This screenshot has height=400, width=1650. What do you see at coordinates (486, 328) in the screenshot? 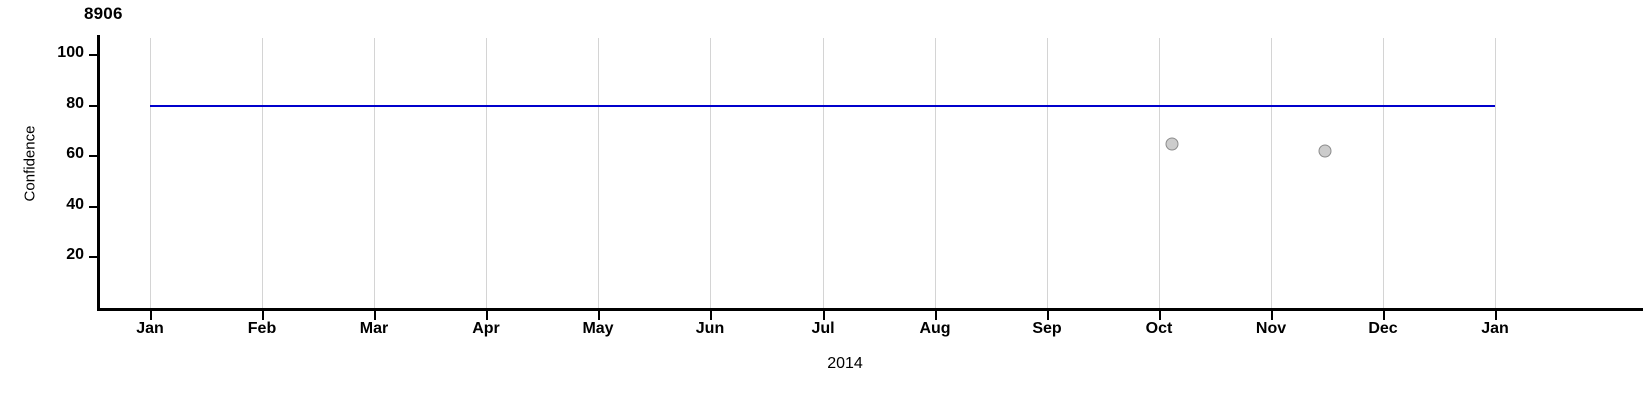
I see `x-tick-label: Apr` at bounding box center [486, 328].